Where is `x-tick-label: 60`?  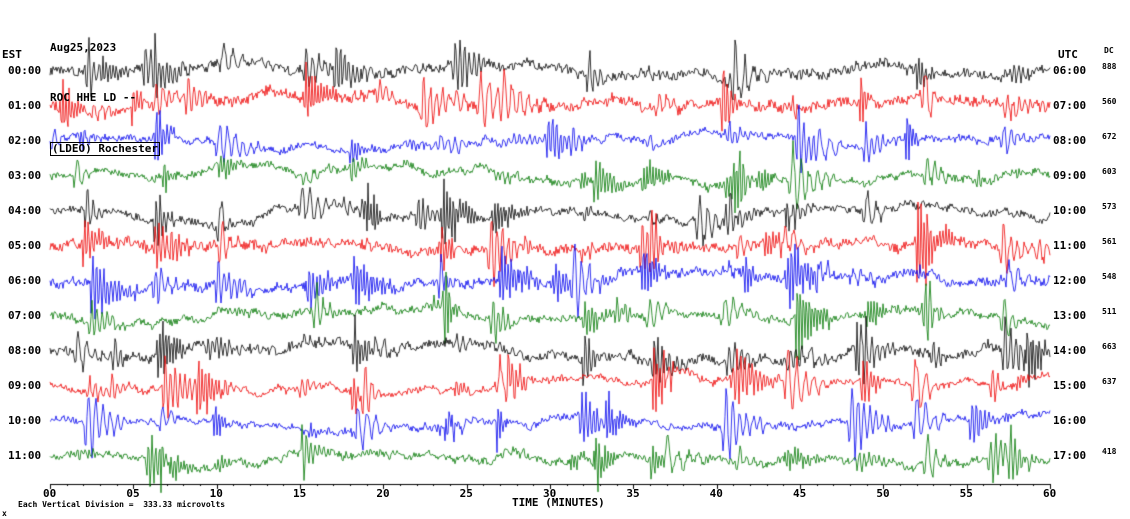 x-tick-label: 60 is located at coordinates (1050, 493).